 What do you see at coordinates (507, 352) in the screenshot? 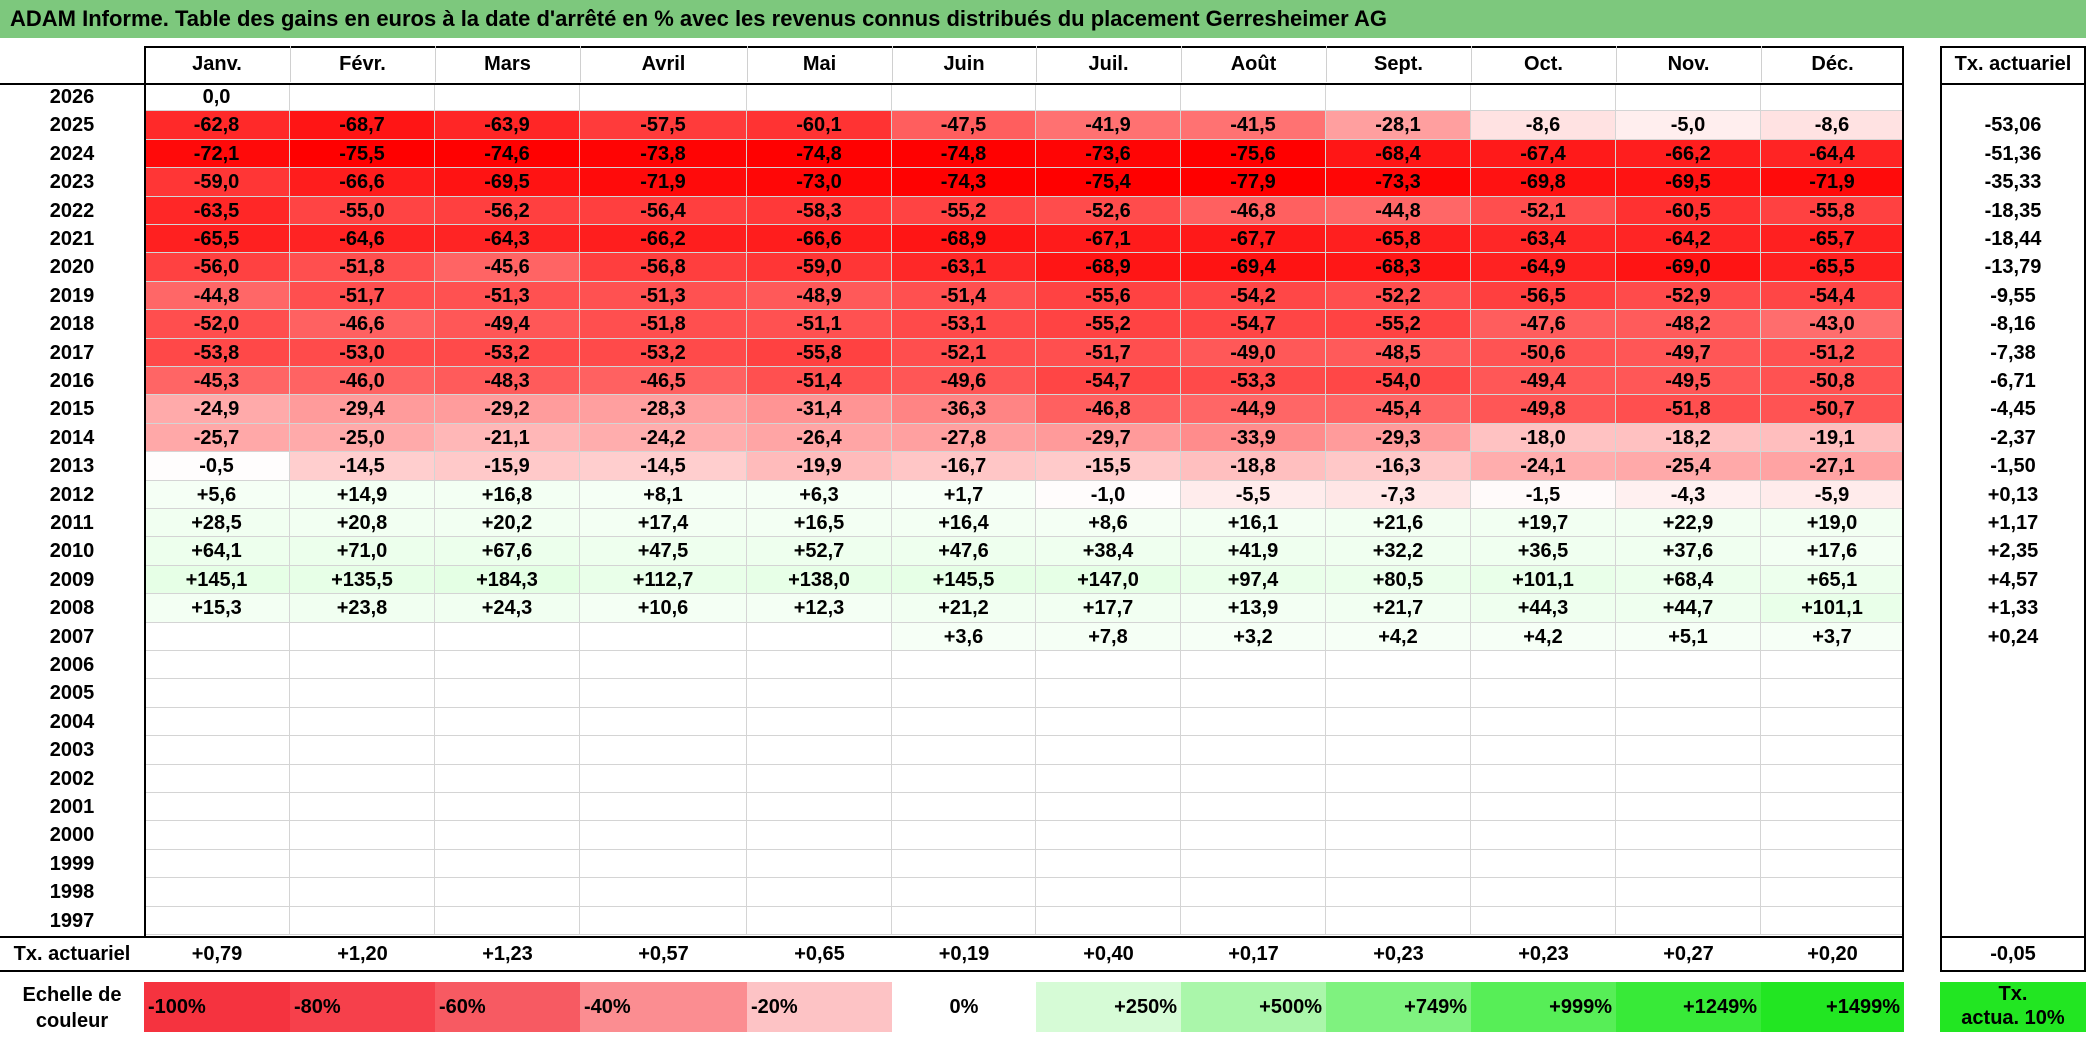
I see `table-cell: -53,2` at bounding box center [507, 352].